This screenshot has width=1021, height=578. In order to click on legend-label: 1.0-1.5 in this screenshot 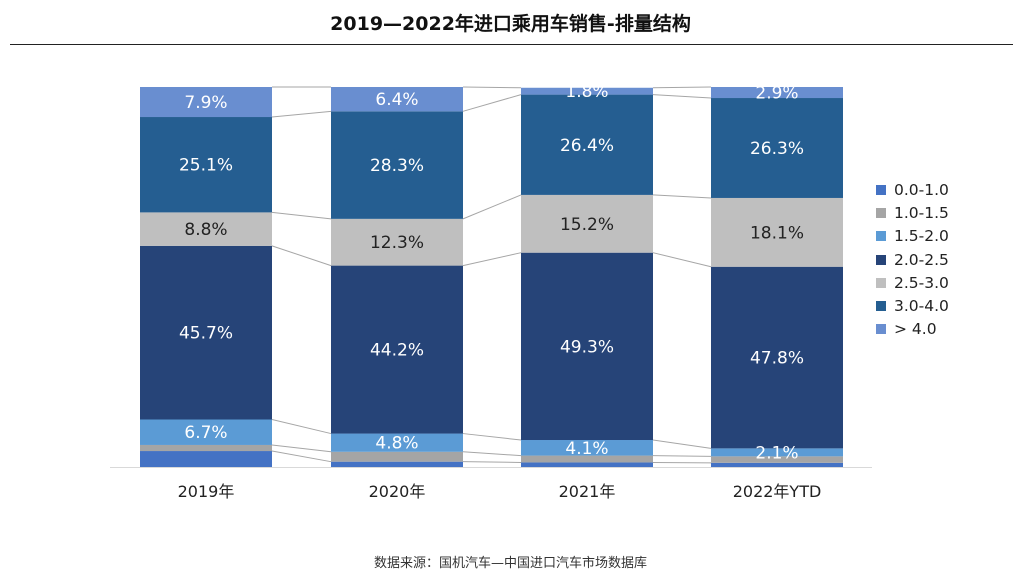, I will do `click(921, 212)`.